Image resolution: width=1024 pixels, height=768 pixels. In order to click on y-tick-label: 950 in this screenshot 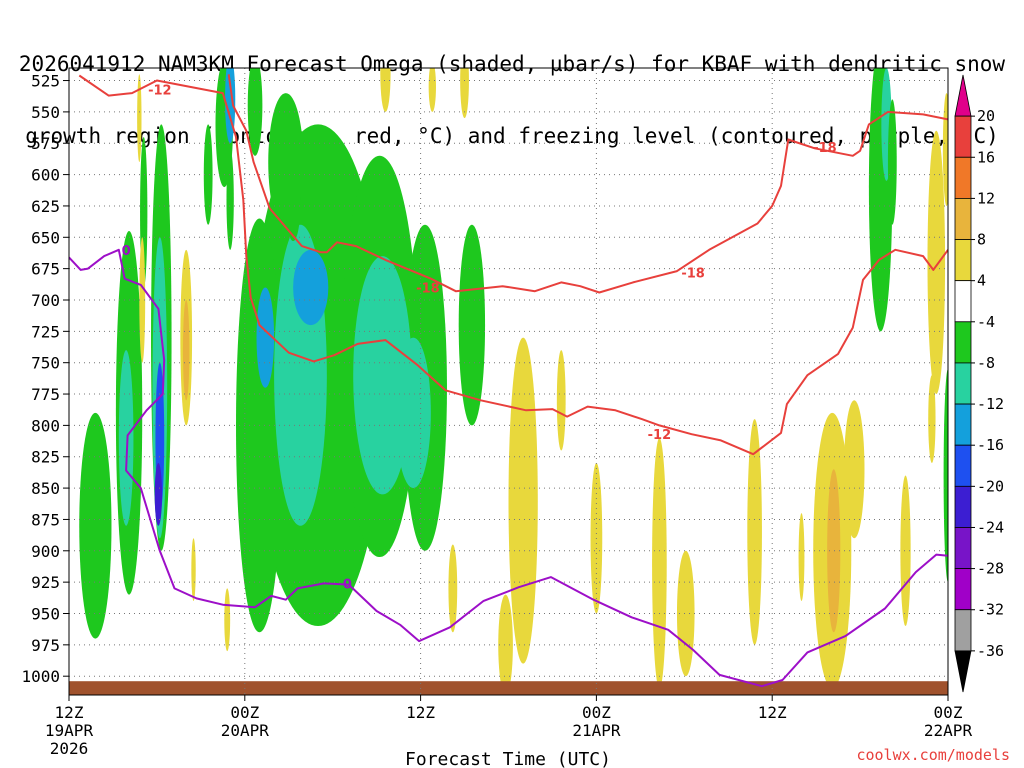, I will do `click(45, 613)`.